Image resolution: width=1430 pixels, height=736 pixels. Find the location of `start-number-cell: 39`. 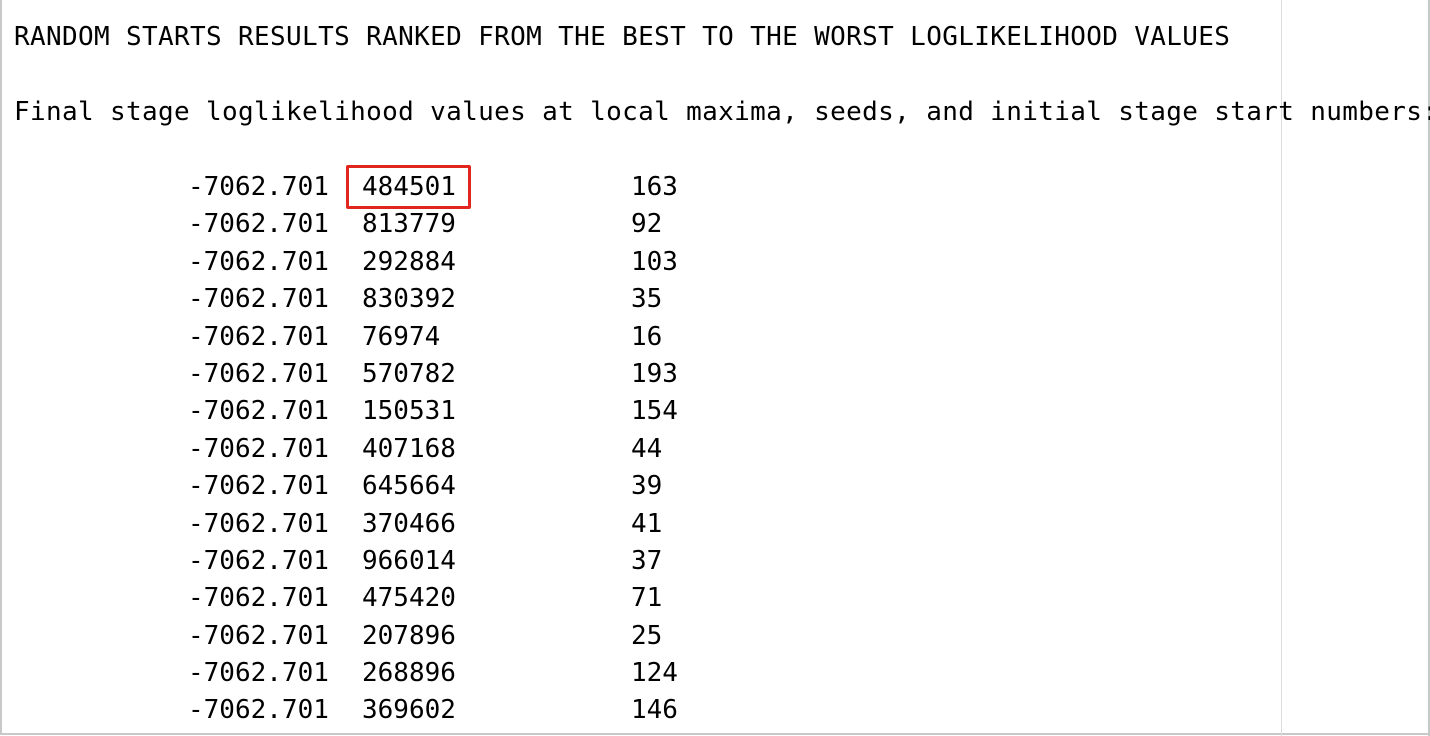

start-number-cell: 39 is located at coordinates (647, 486).